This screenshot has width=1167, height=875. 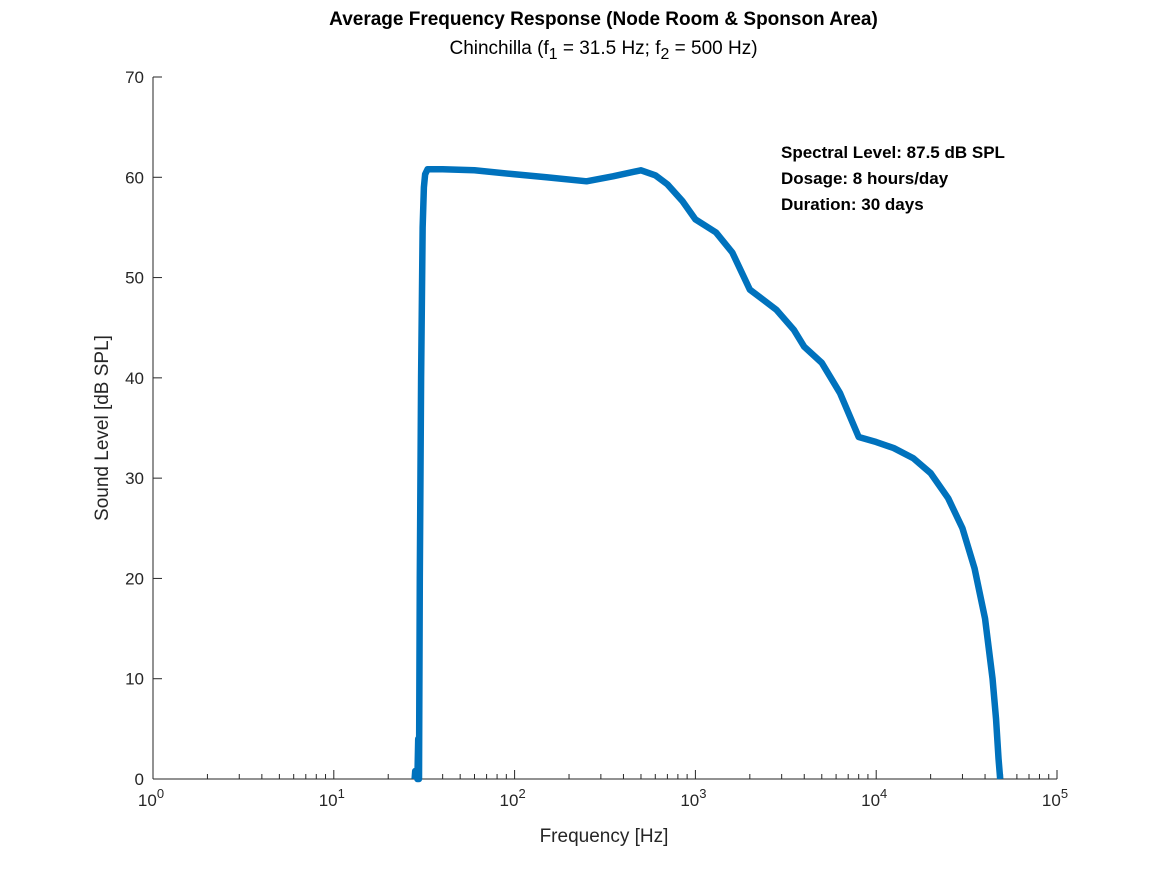 What do you see at coordinates (693, 798) in the screenshot?
I see `x-tick-label: 10³` at bounding box center [693, 798].